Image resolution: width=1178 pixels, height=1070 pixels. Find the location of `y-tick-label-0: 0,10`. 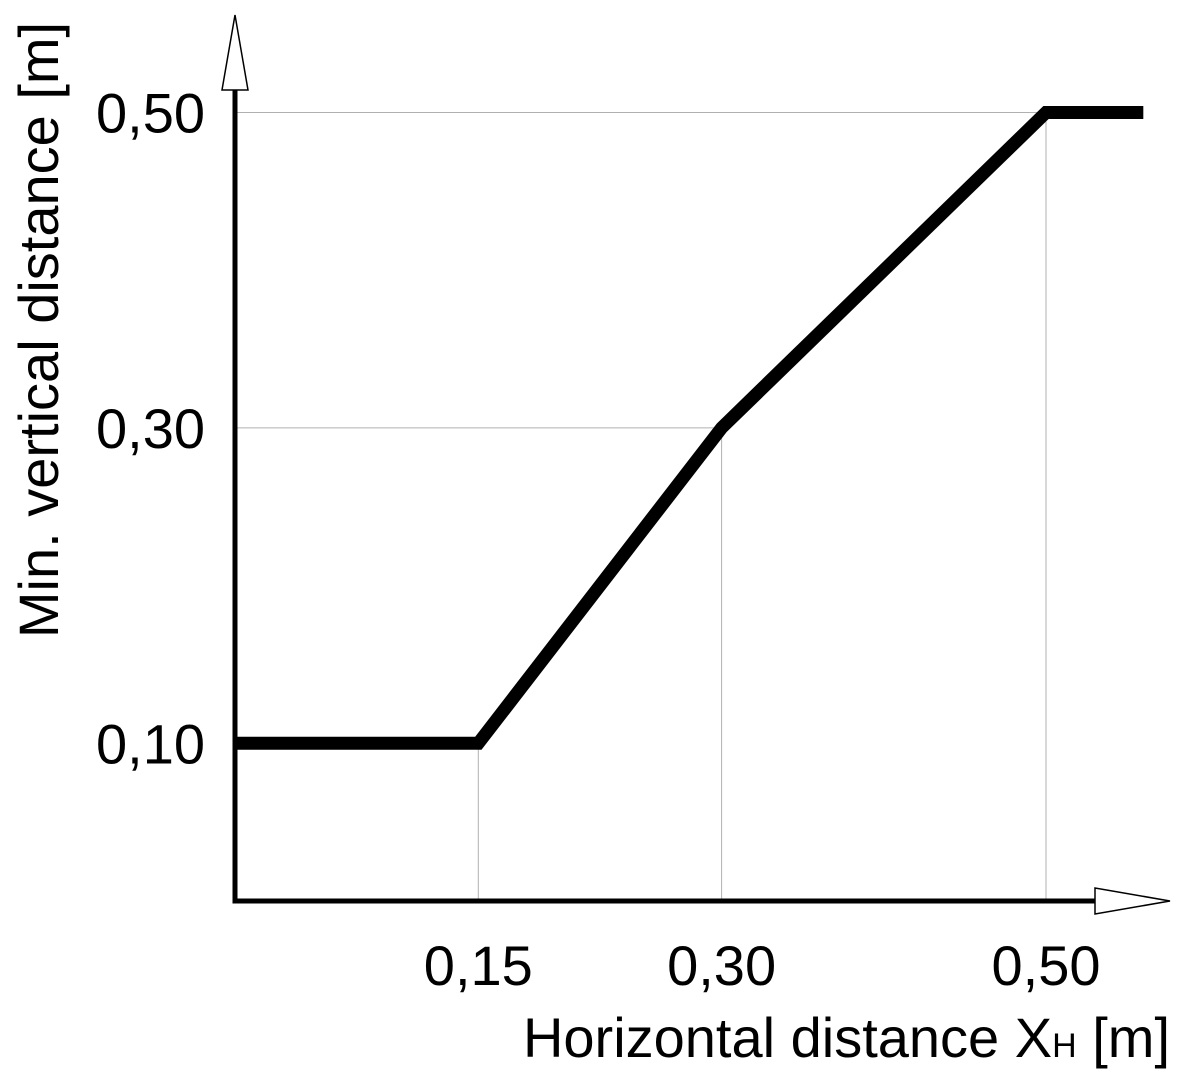

y-tick-label-0: 0,10 is located at coordinates (150, 743).